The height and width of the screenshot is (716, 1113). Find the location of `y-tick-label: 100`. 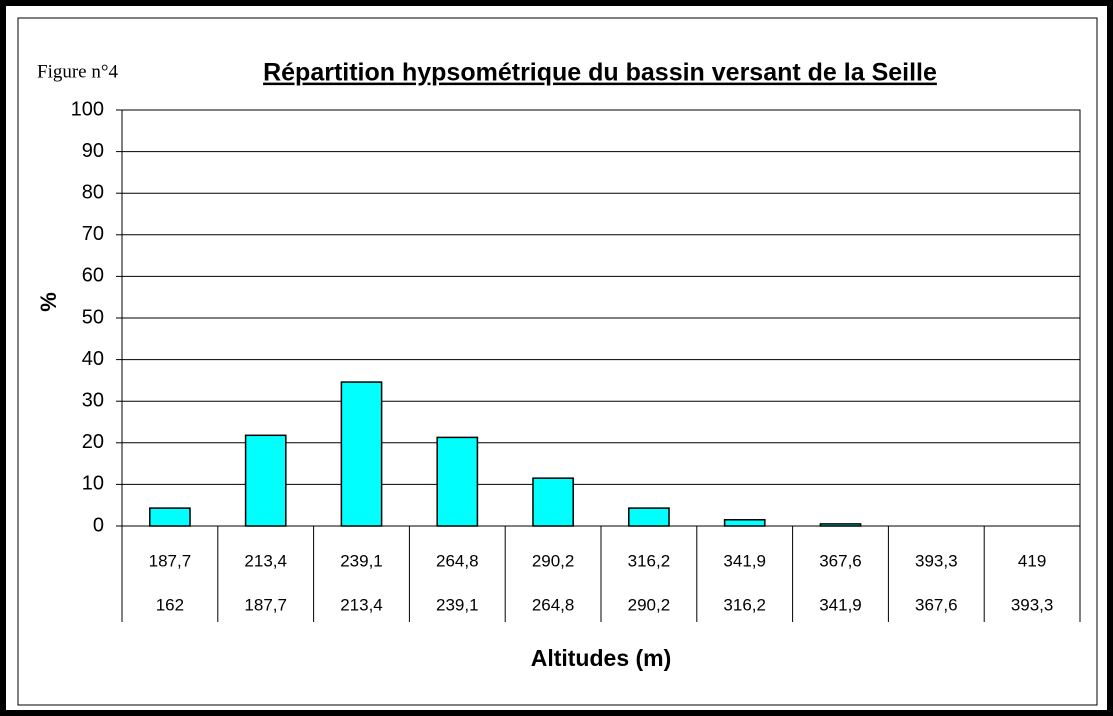

y-tick-label: 100 is located at coordinates (87, 109).